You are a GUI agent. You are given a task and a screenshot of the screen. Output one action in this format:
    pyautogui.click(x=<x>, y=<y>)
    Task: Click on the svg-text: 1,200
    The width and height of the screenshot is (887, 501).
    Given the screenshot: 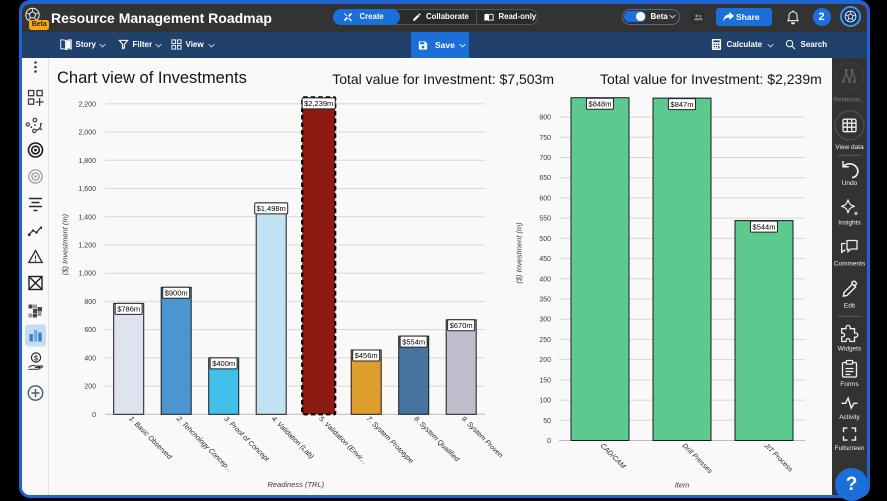 What is the action you would take?
    pyautogui.click(x=87, y=246)
    